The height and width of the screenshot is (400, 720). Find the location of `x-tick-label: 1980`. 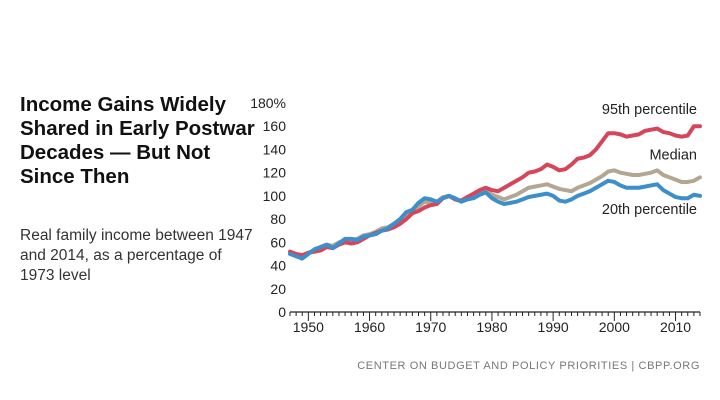

x-tick-label: 1980 is located at coordinates (491, 327).